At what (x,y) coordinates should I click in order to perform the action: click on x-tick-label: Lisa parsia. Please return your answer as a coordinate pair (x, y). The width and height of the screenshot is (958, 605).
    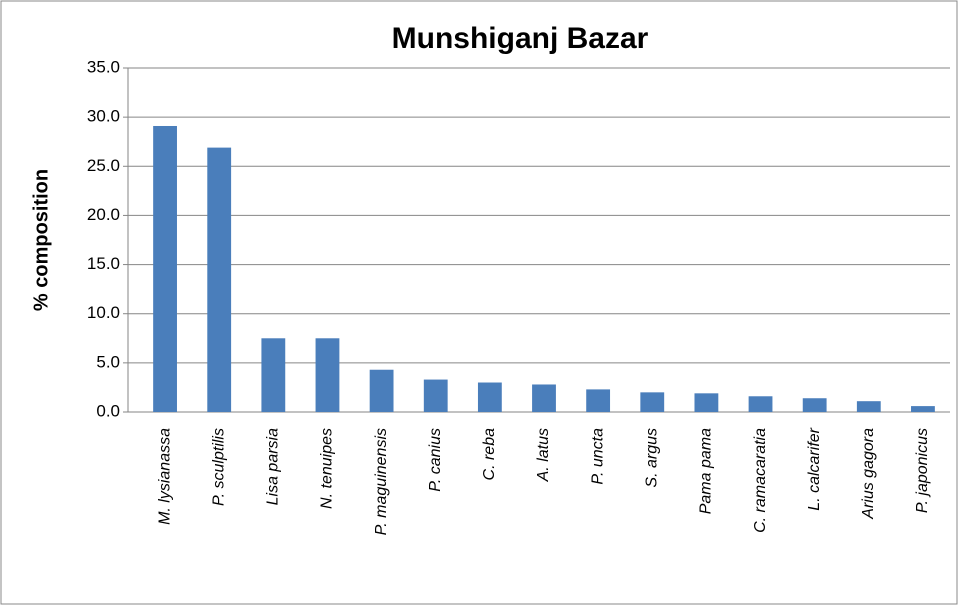
    Looking at the image, I should click on (273, 466).